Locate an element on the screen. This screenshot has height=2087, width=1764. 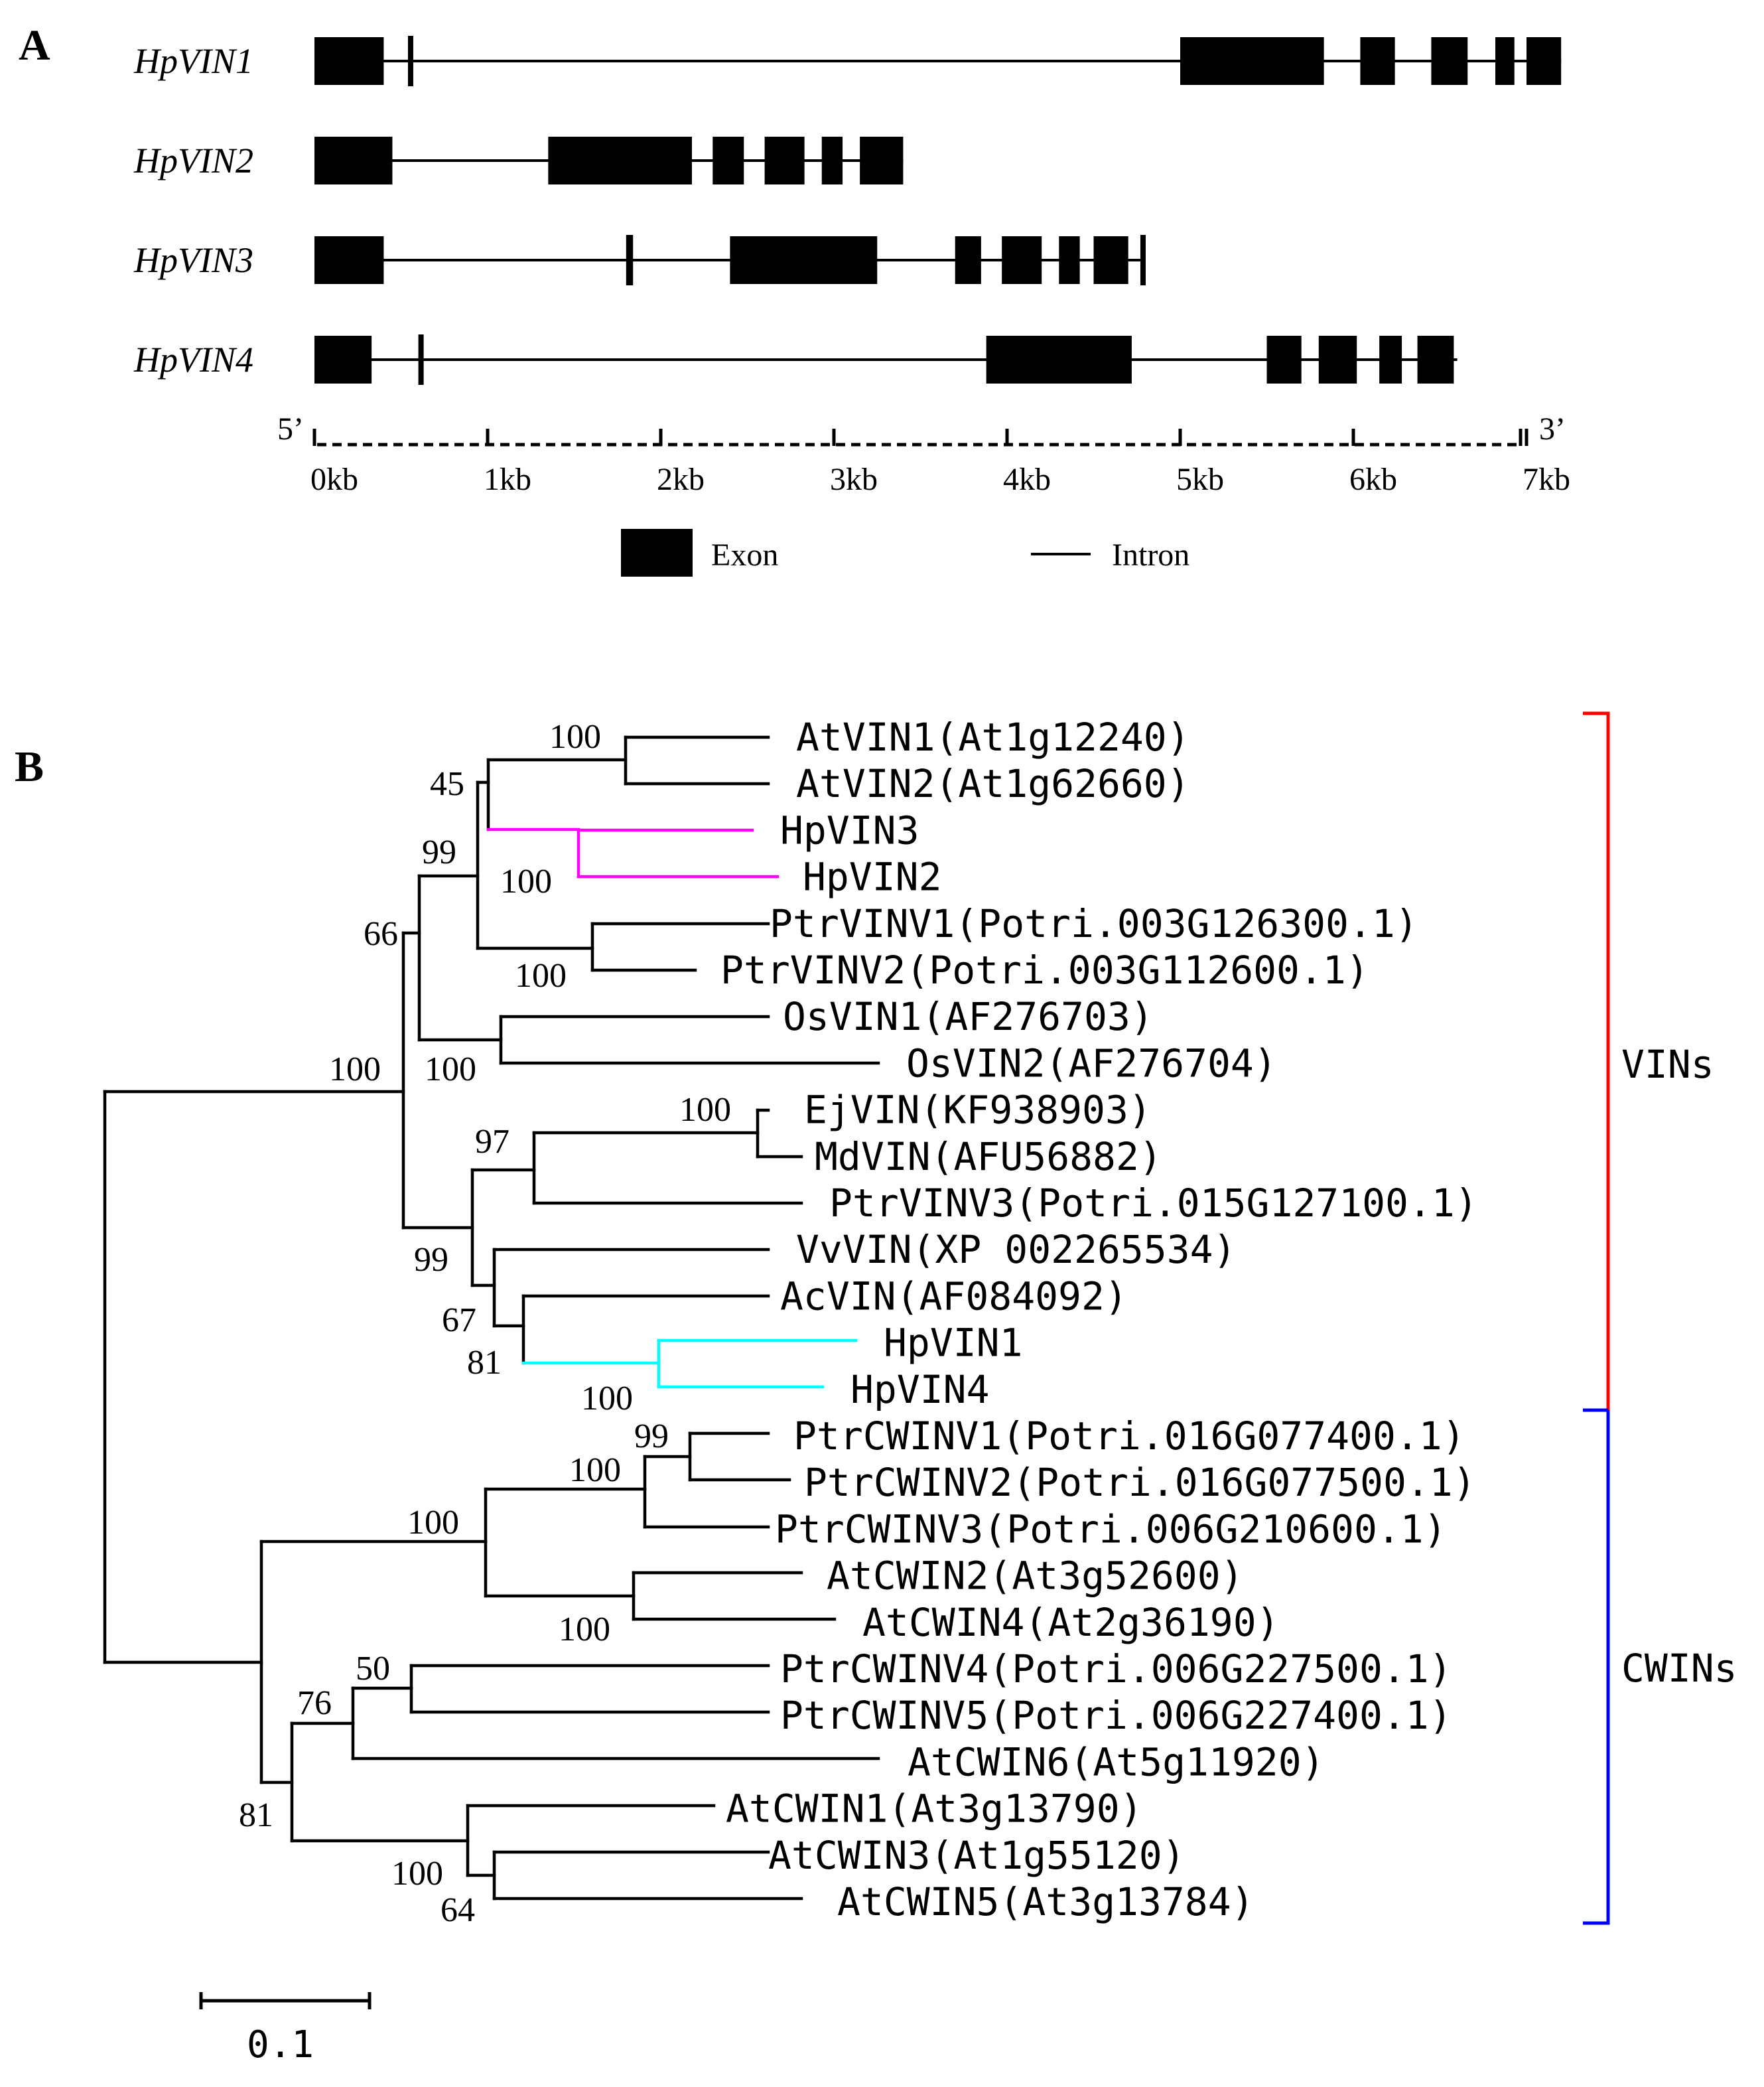
branch-length-scale-bar: 0.1 is located at coordinates (285, 2029).